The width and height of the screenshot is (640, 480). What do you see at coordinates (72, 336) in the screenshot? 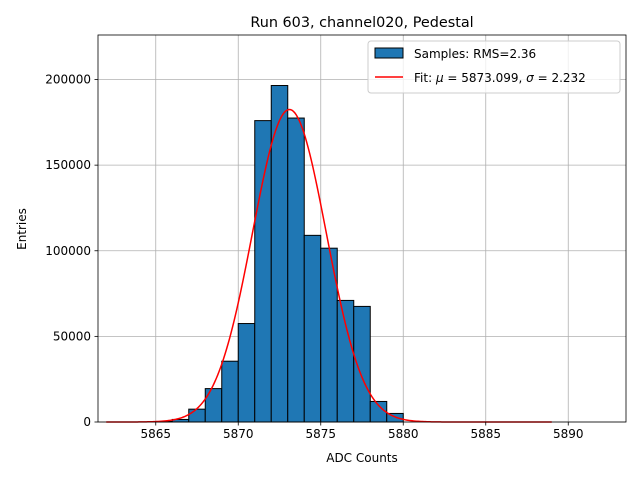
I see `y-tick-label: 50000` at bounding box center [72, 336].